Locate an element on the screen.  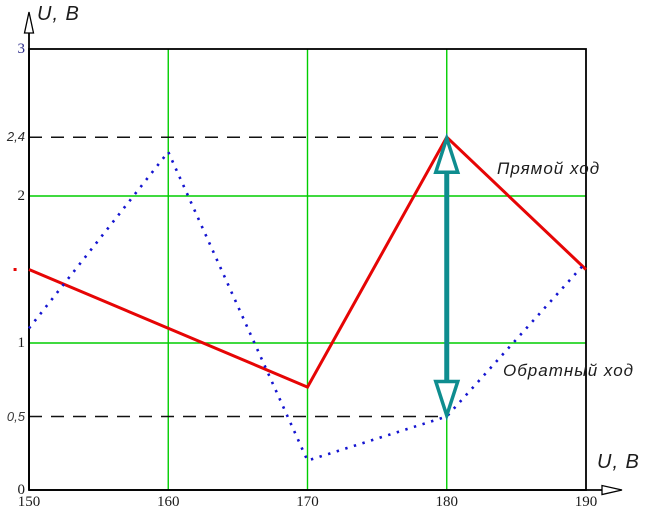
y-tick-label: 0,5 is located at coordinates (15, 416).